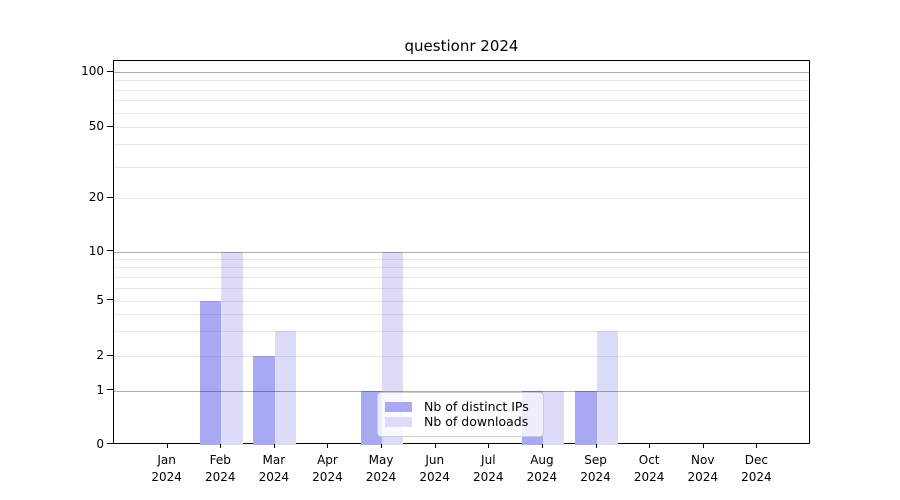 Image resolution: width=900 pixels, height=500 pixels. I want to click on bar-downloads-aug-2024, so click(553, 417).